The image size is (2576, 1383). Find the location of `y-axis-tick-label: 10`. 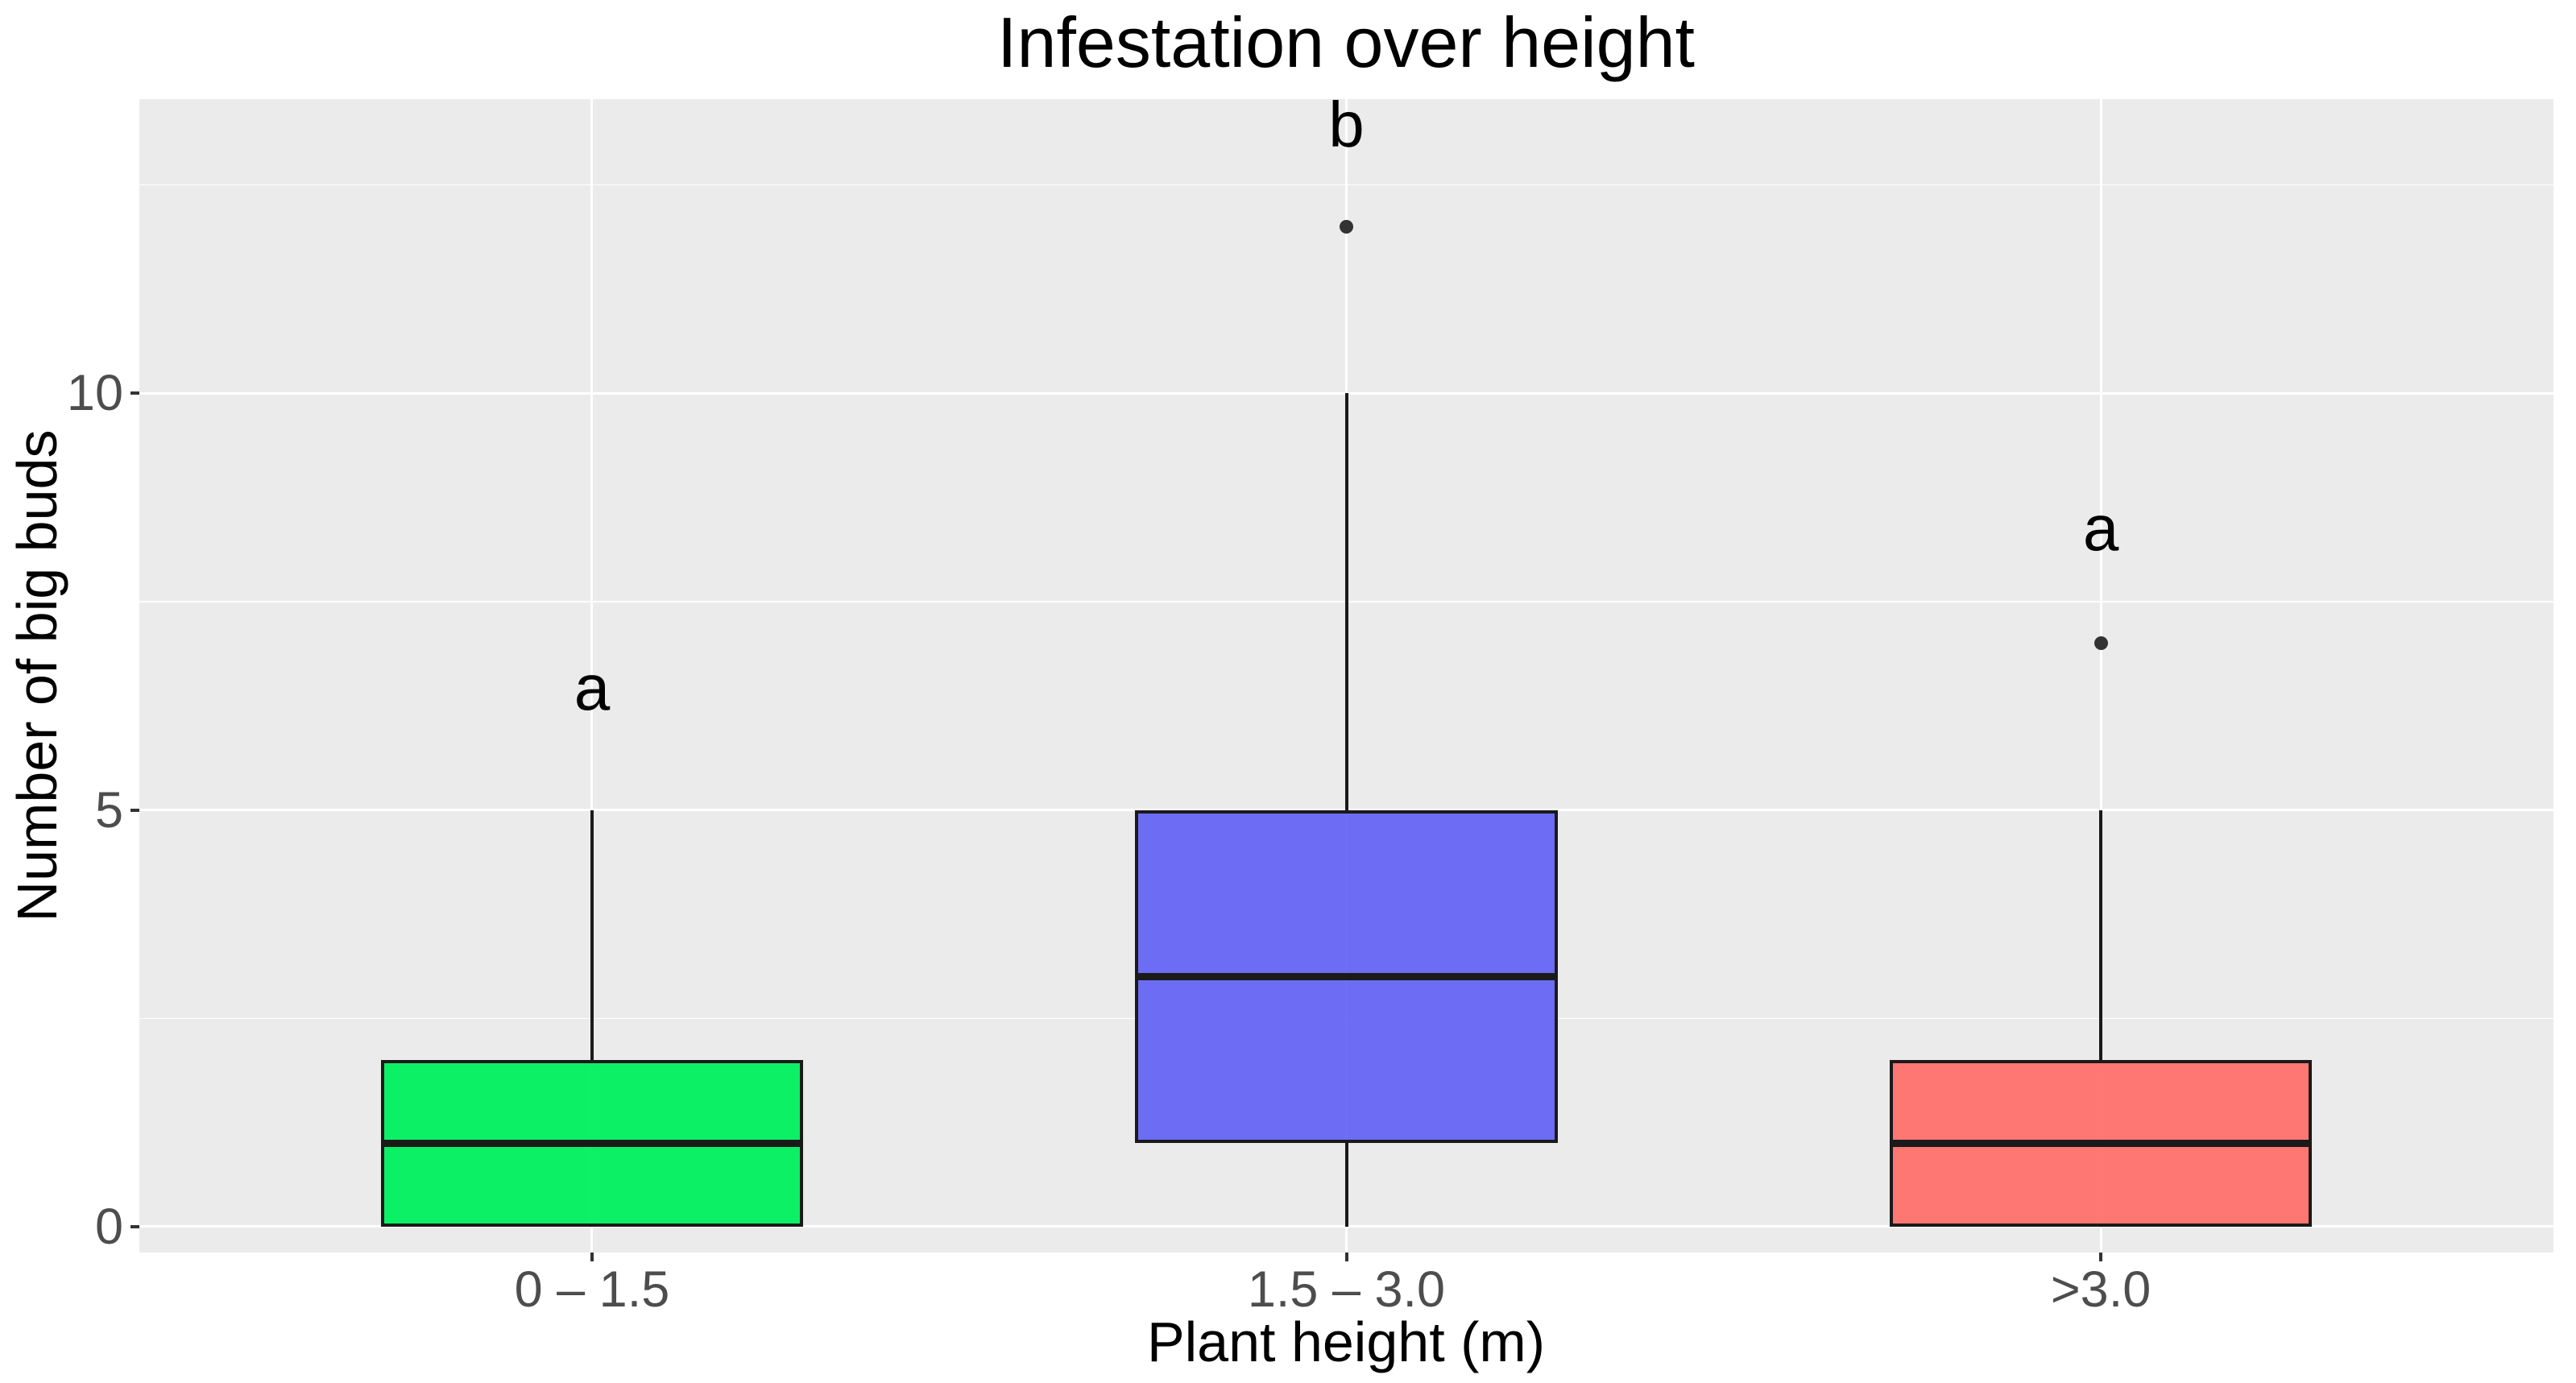

y-axis-tick-label: 10 is located at coordinates (94, 393).